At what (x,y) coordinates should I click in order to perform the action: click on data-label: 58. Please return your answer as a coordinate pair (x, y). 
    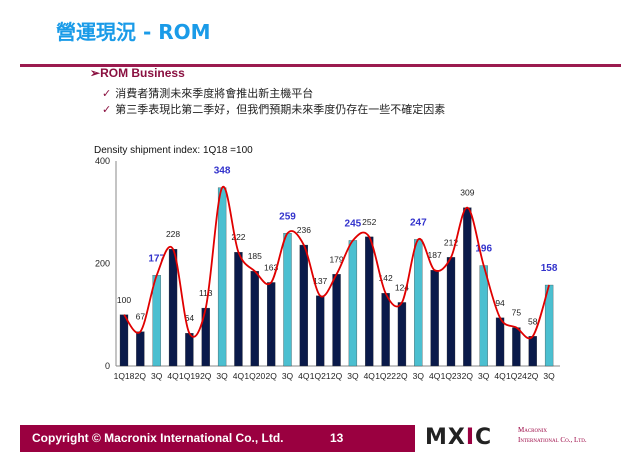
    Looking at the image, I should click on (533, 321).